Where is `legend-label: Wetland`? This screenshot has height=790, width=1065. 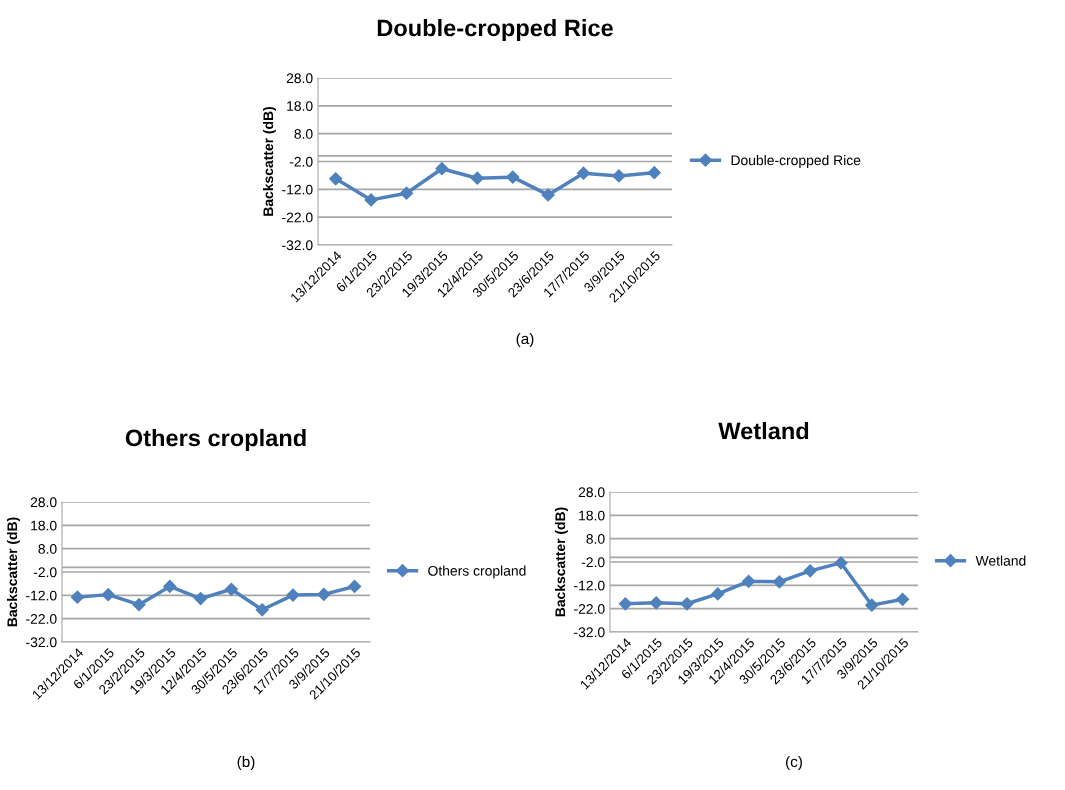 legend-label: Wetland is located at coordinates (1000, 560).